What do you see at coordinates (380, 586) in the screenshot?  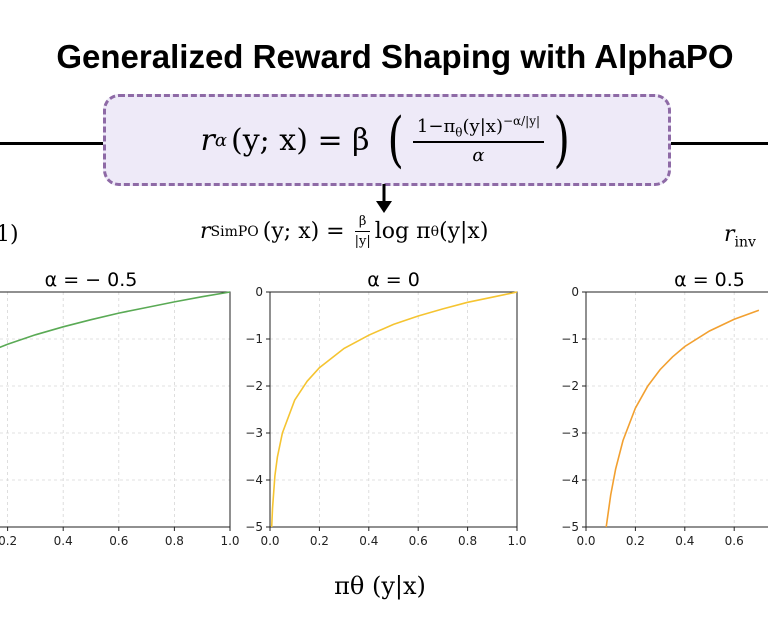 I see `x-axis-label: πθ (y|x)` at bounding box center [380, 586].